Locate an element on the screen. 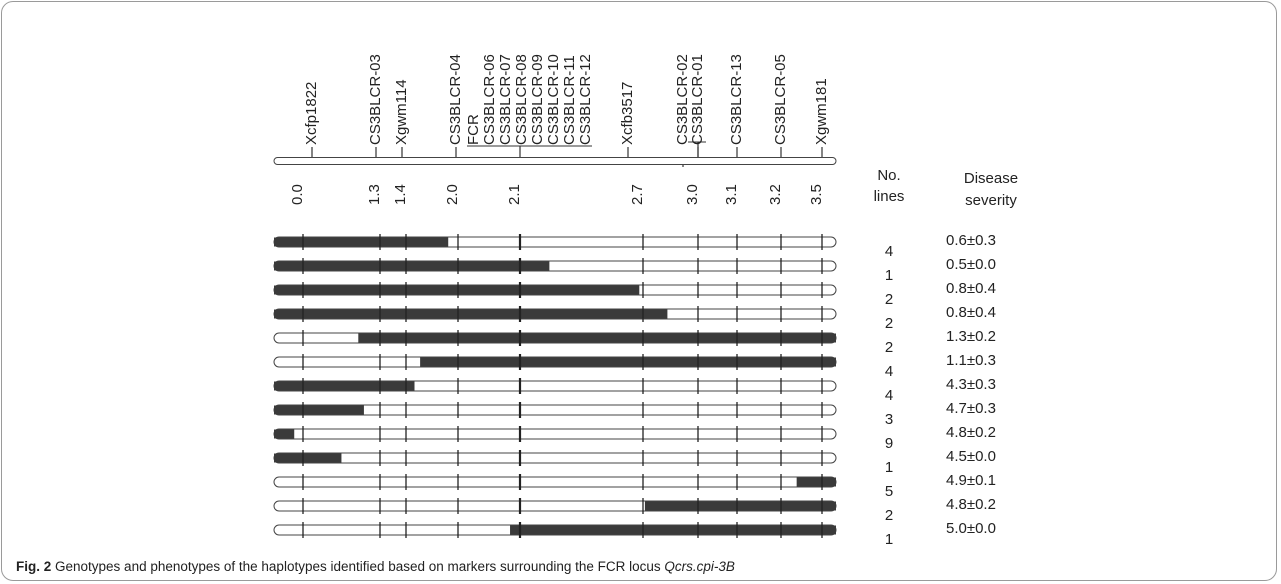 This screenshot has height=584, width=1281. chromosome-bar is located at coordinates (555, 161).